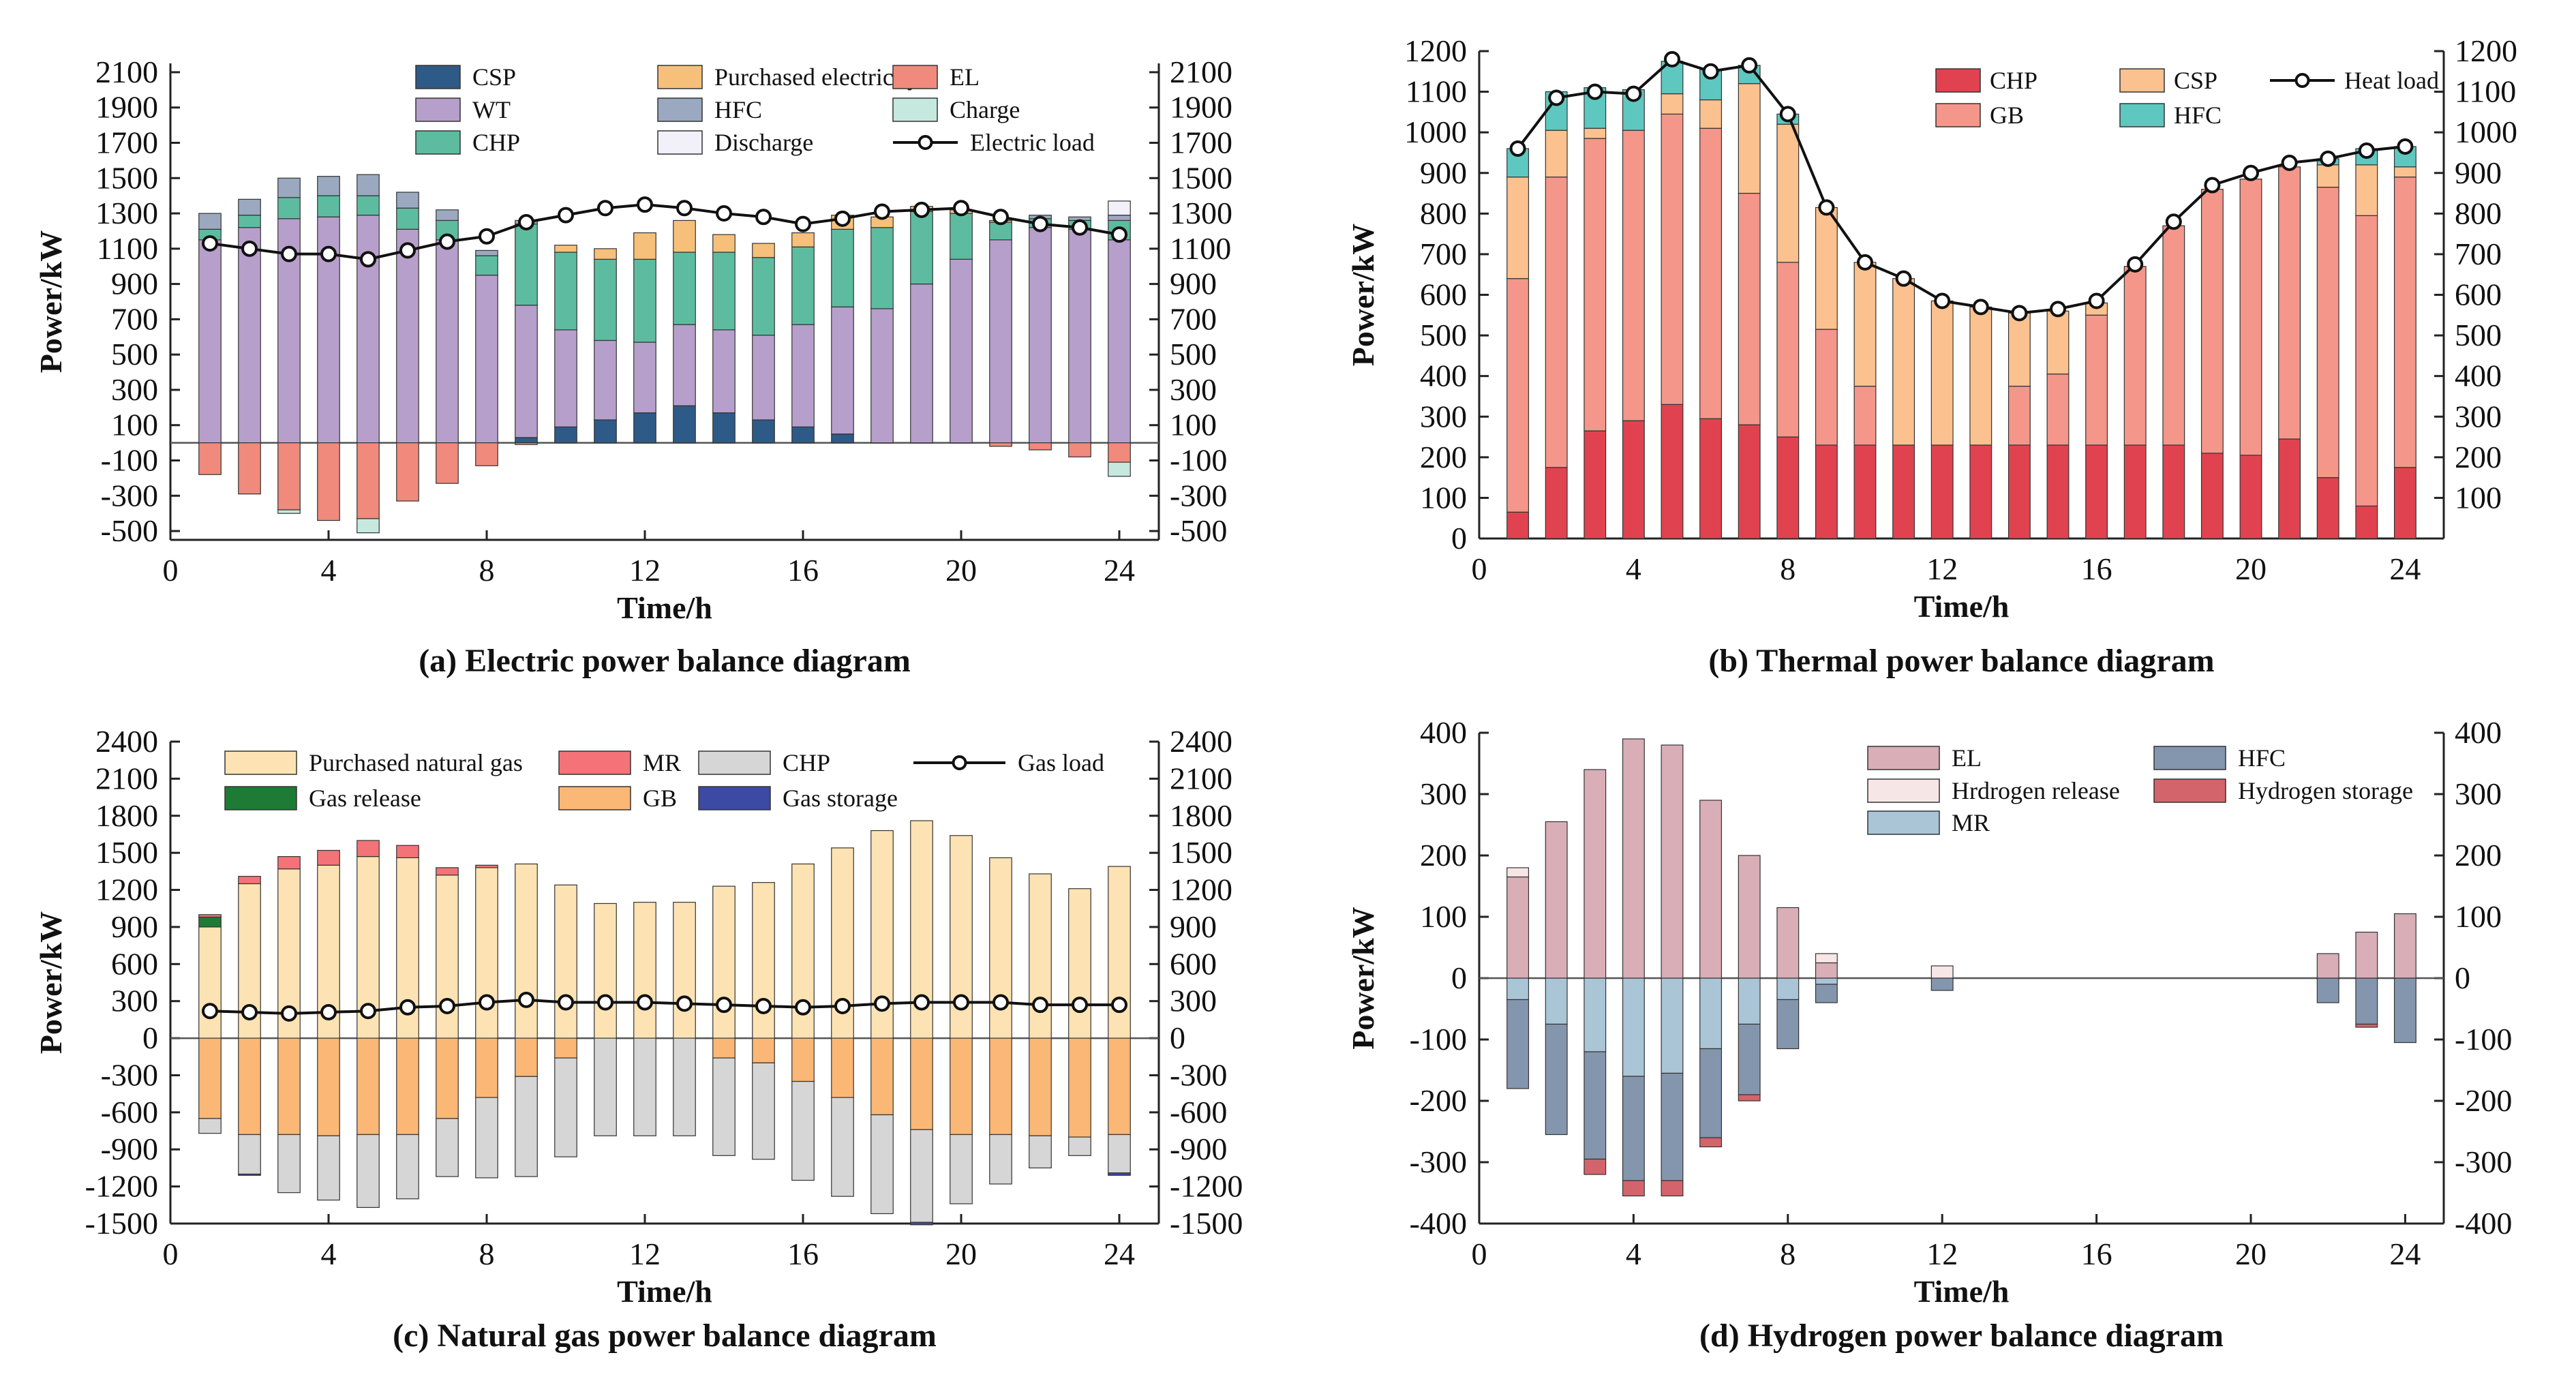  What do you see at coordinates (127, 142) in the screenshot?
I see `y-tick-label-left: 1700` at bounding box center [127, 142].